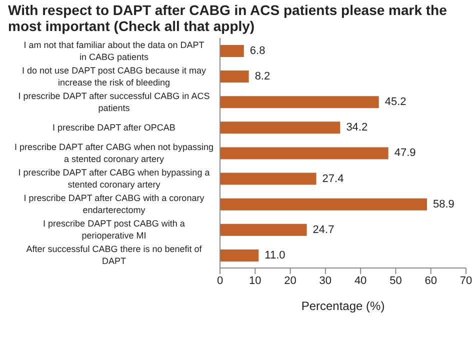 The image size is (474, 349). Describe the element at coordinates (114, 255) in the screenshot. I see `y-tick-label: After successful CABG there is no benefit of DAPT` at that location.